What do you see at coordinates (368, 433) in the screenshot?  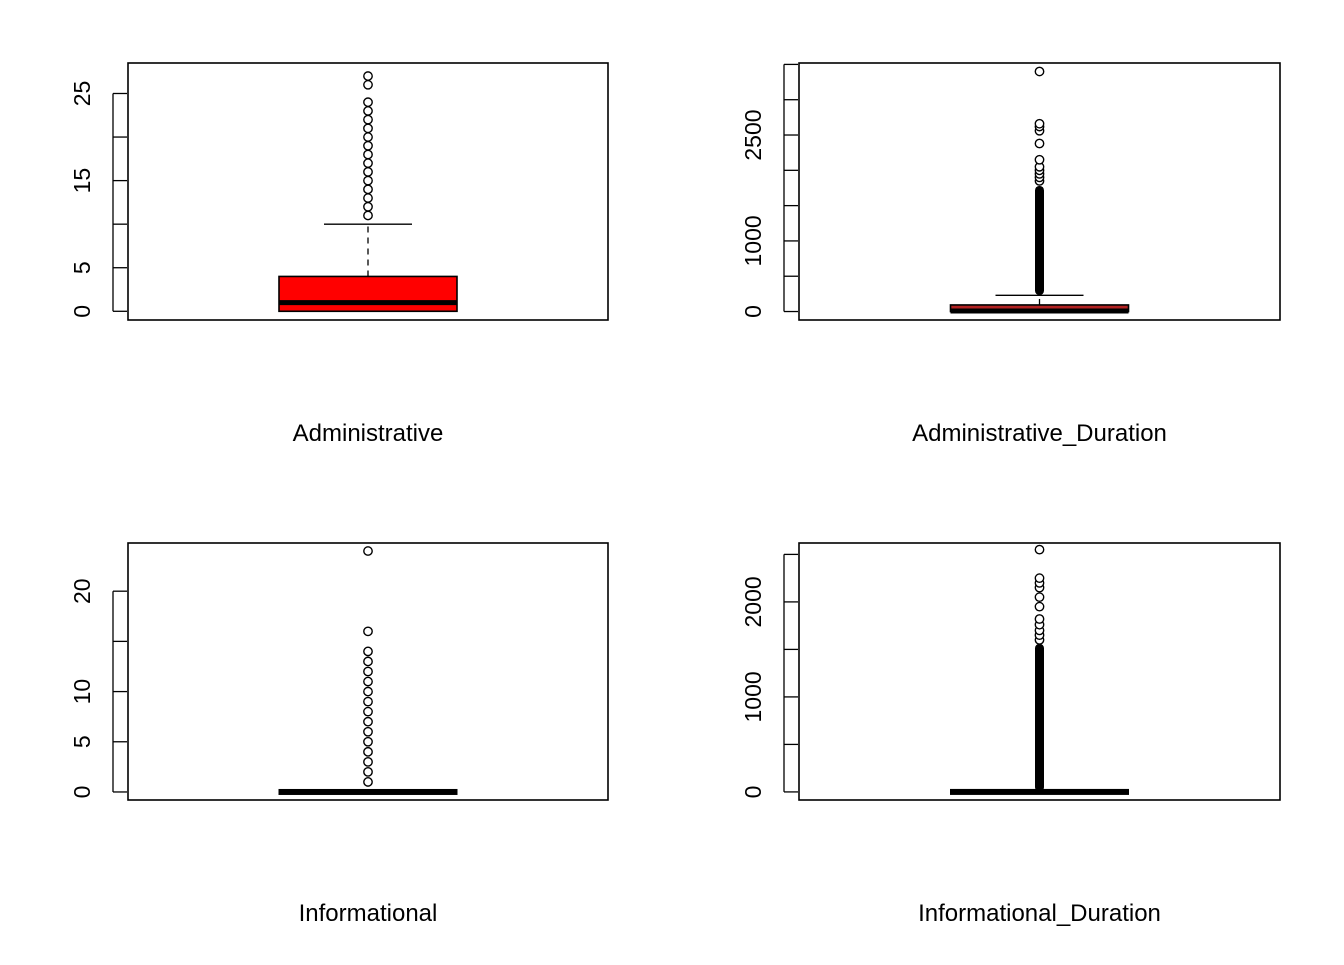 I see `x-axis-label: Administrative` at bounding box center [368, 433].